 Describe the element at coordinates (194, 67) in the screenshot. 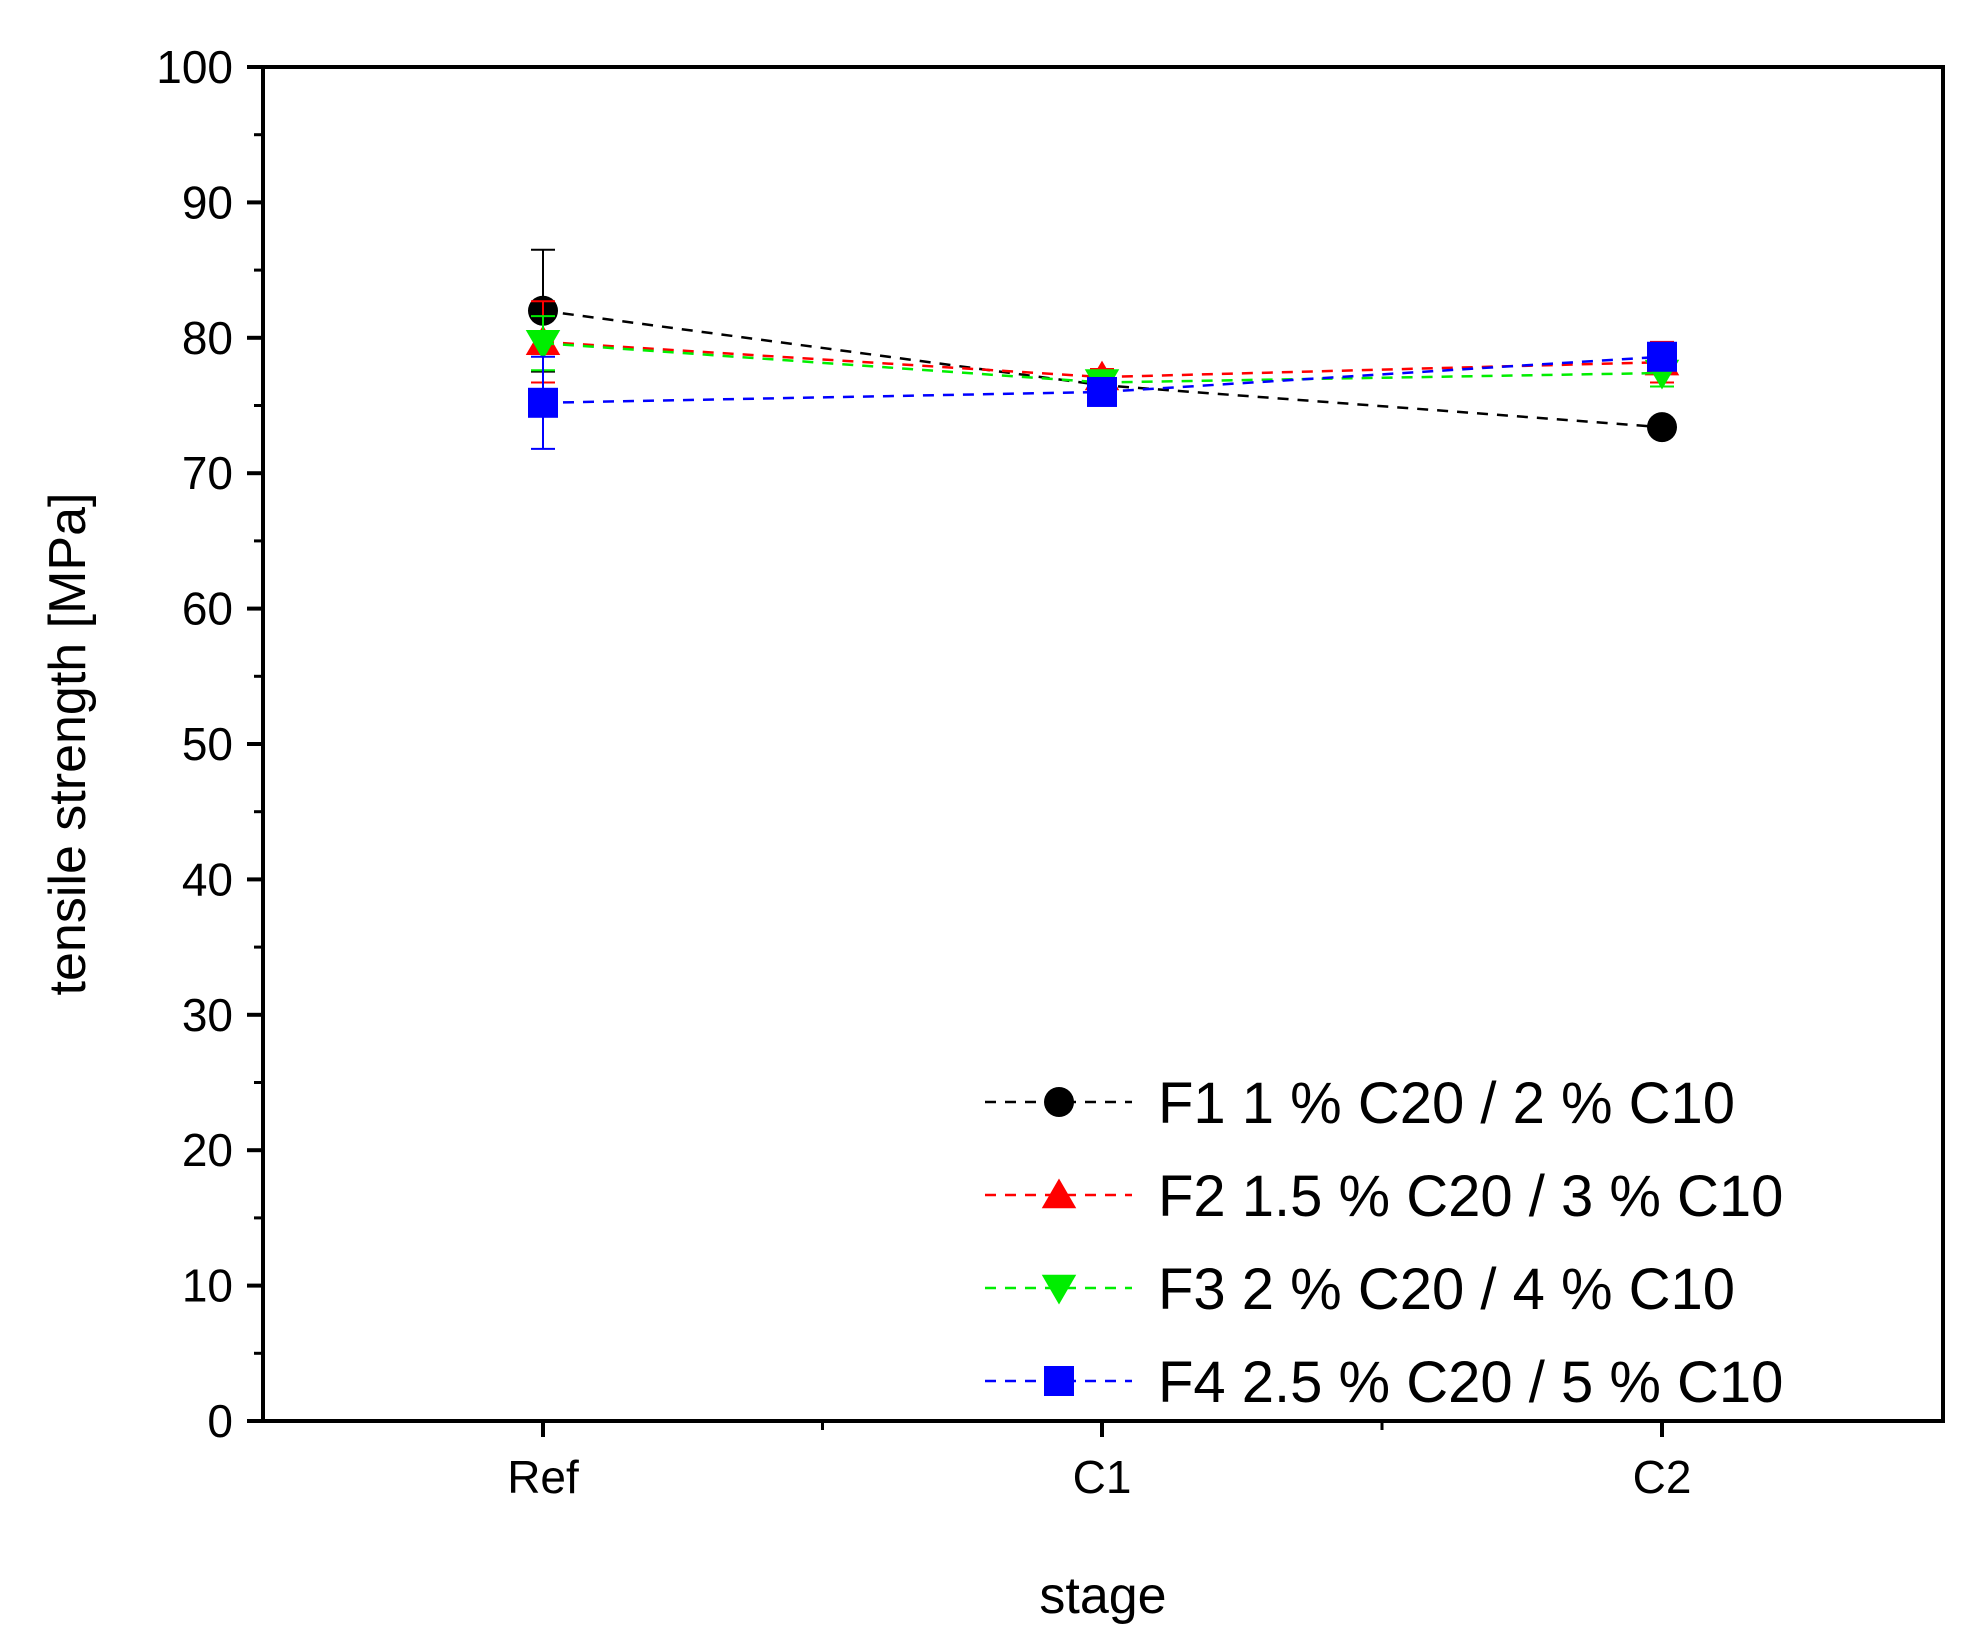

I see `y-tick-label: 100` at that location.